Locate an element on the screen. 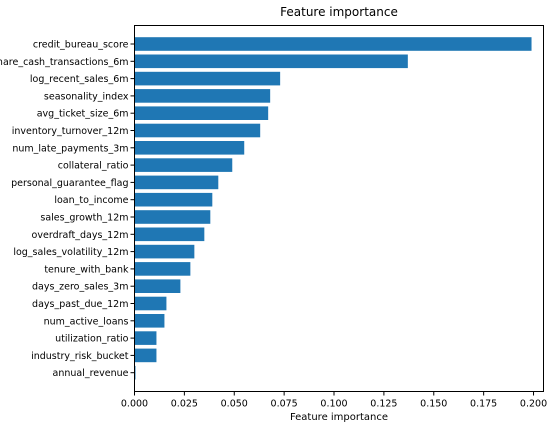 Image resolution: width=550 pixels, height=425 pixels. x-tick-label-2: 0.050 is located at coordinates (234, 404).